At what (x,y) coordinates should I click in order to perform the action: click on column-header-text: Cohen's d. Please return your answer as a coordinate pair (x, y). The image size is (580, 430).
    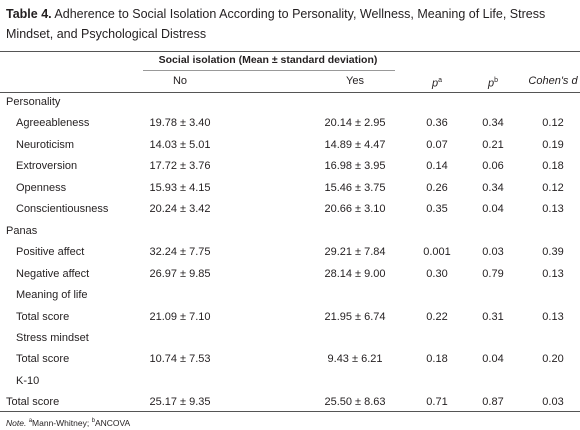
    Looking at the image, I should click on (553, 81).